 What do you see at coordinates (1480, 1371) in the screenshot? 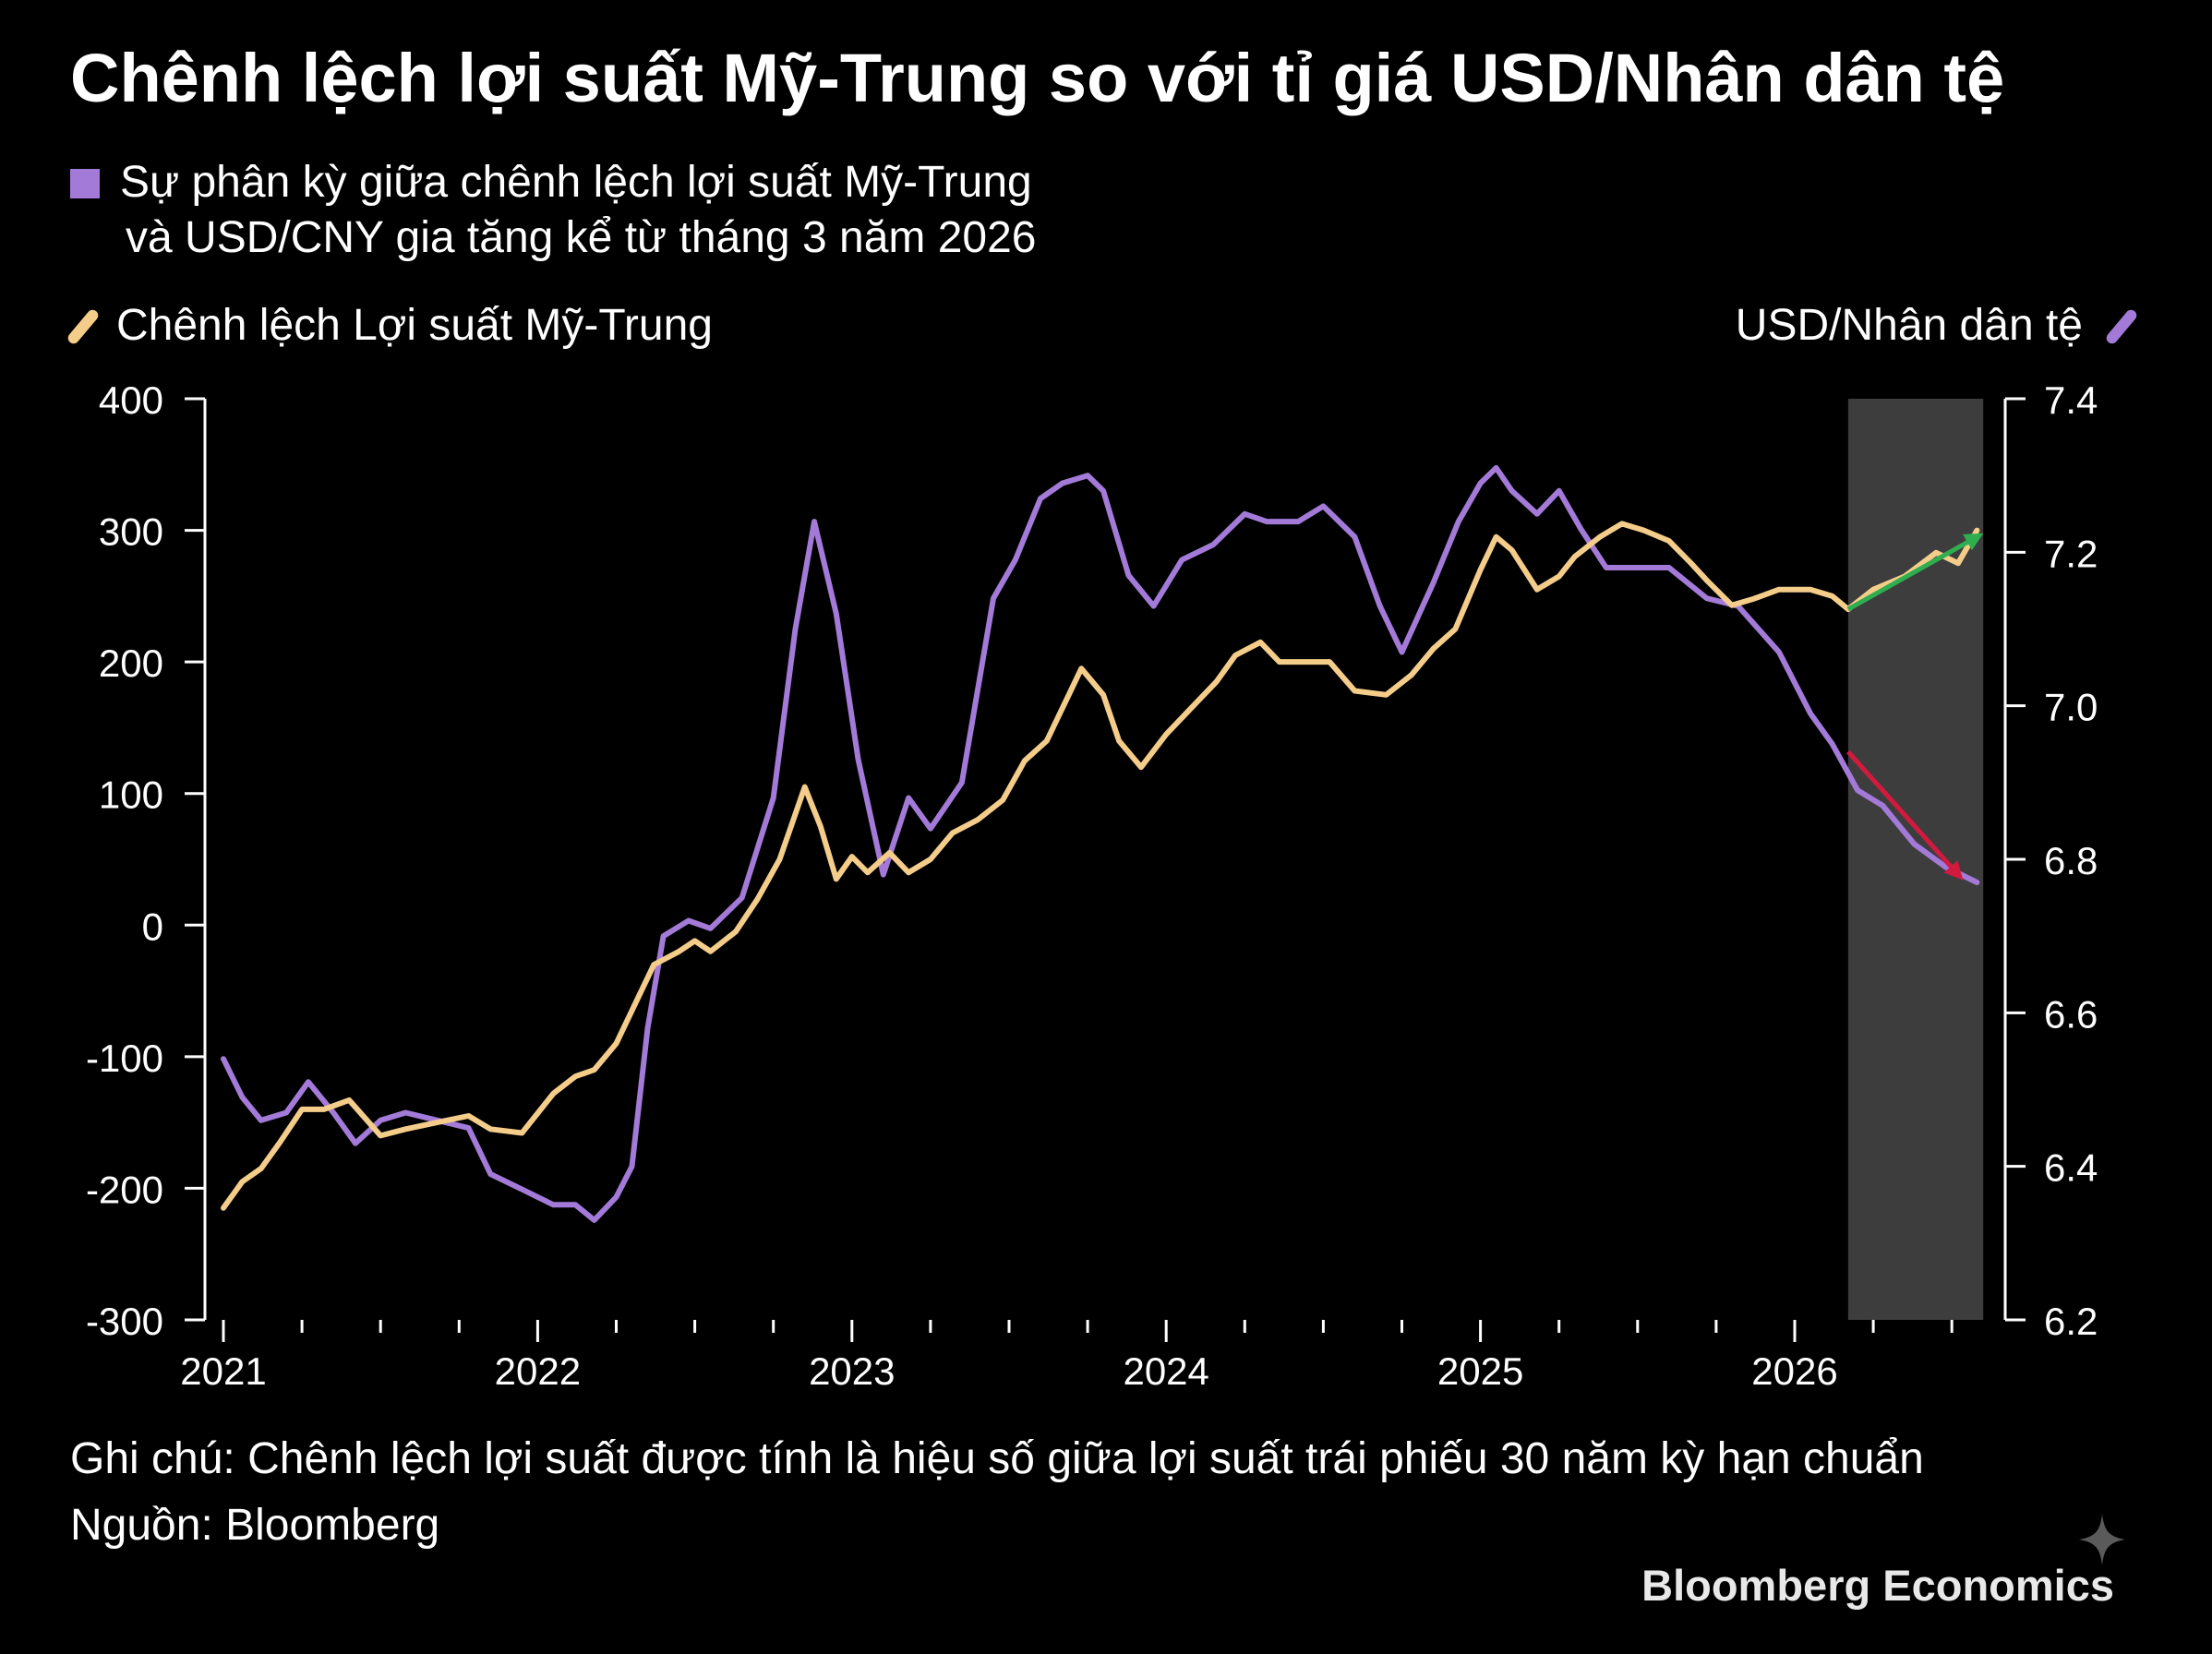
I see `x-tick-label: 2025` at bounding box center [1480, 1371].